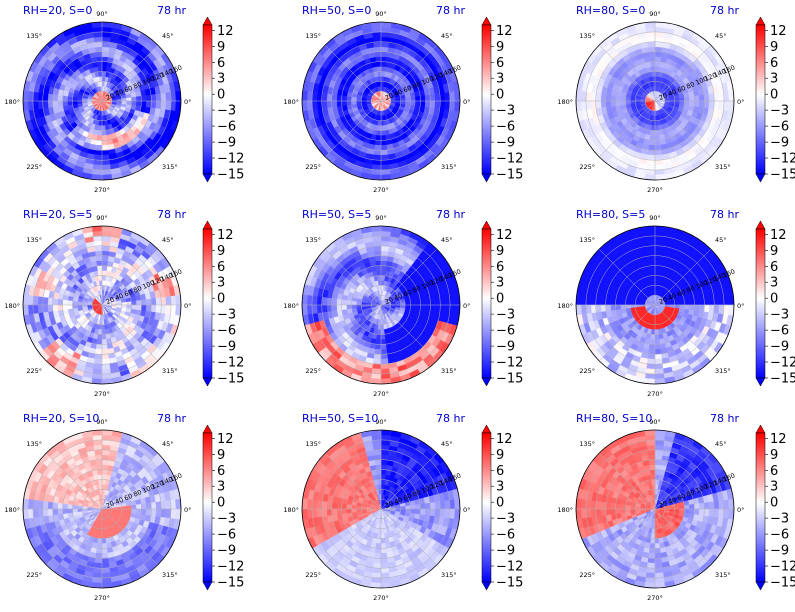 This screenshot has height=612, width=795. What do you see at coordinates (505, 127) in the screenshot?
I see `colorbar-tick-label: −6` at bounding box center [505, 127].